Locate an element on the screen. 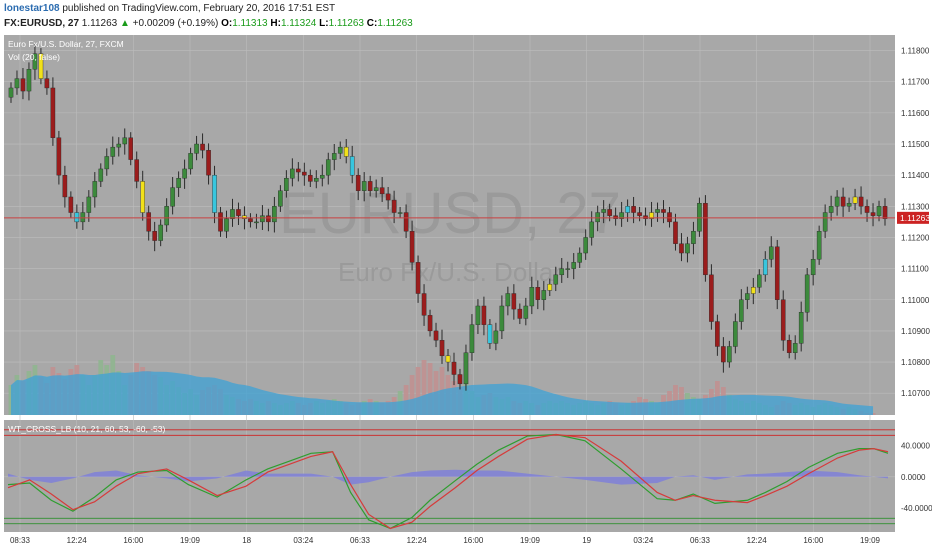 The image size is (932, 550). time-tick-label: 19:09 is located at coordinates (190, 540).